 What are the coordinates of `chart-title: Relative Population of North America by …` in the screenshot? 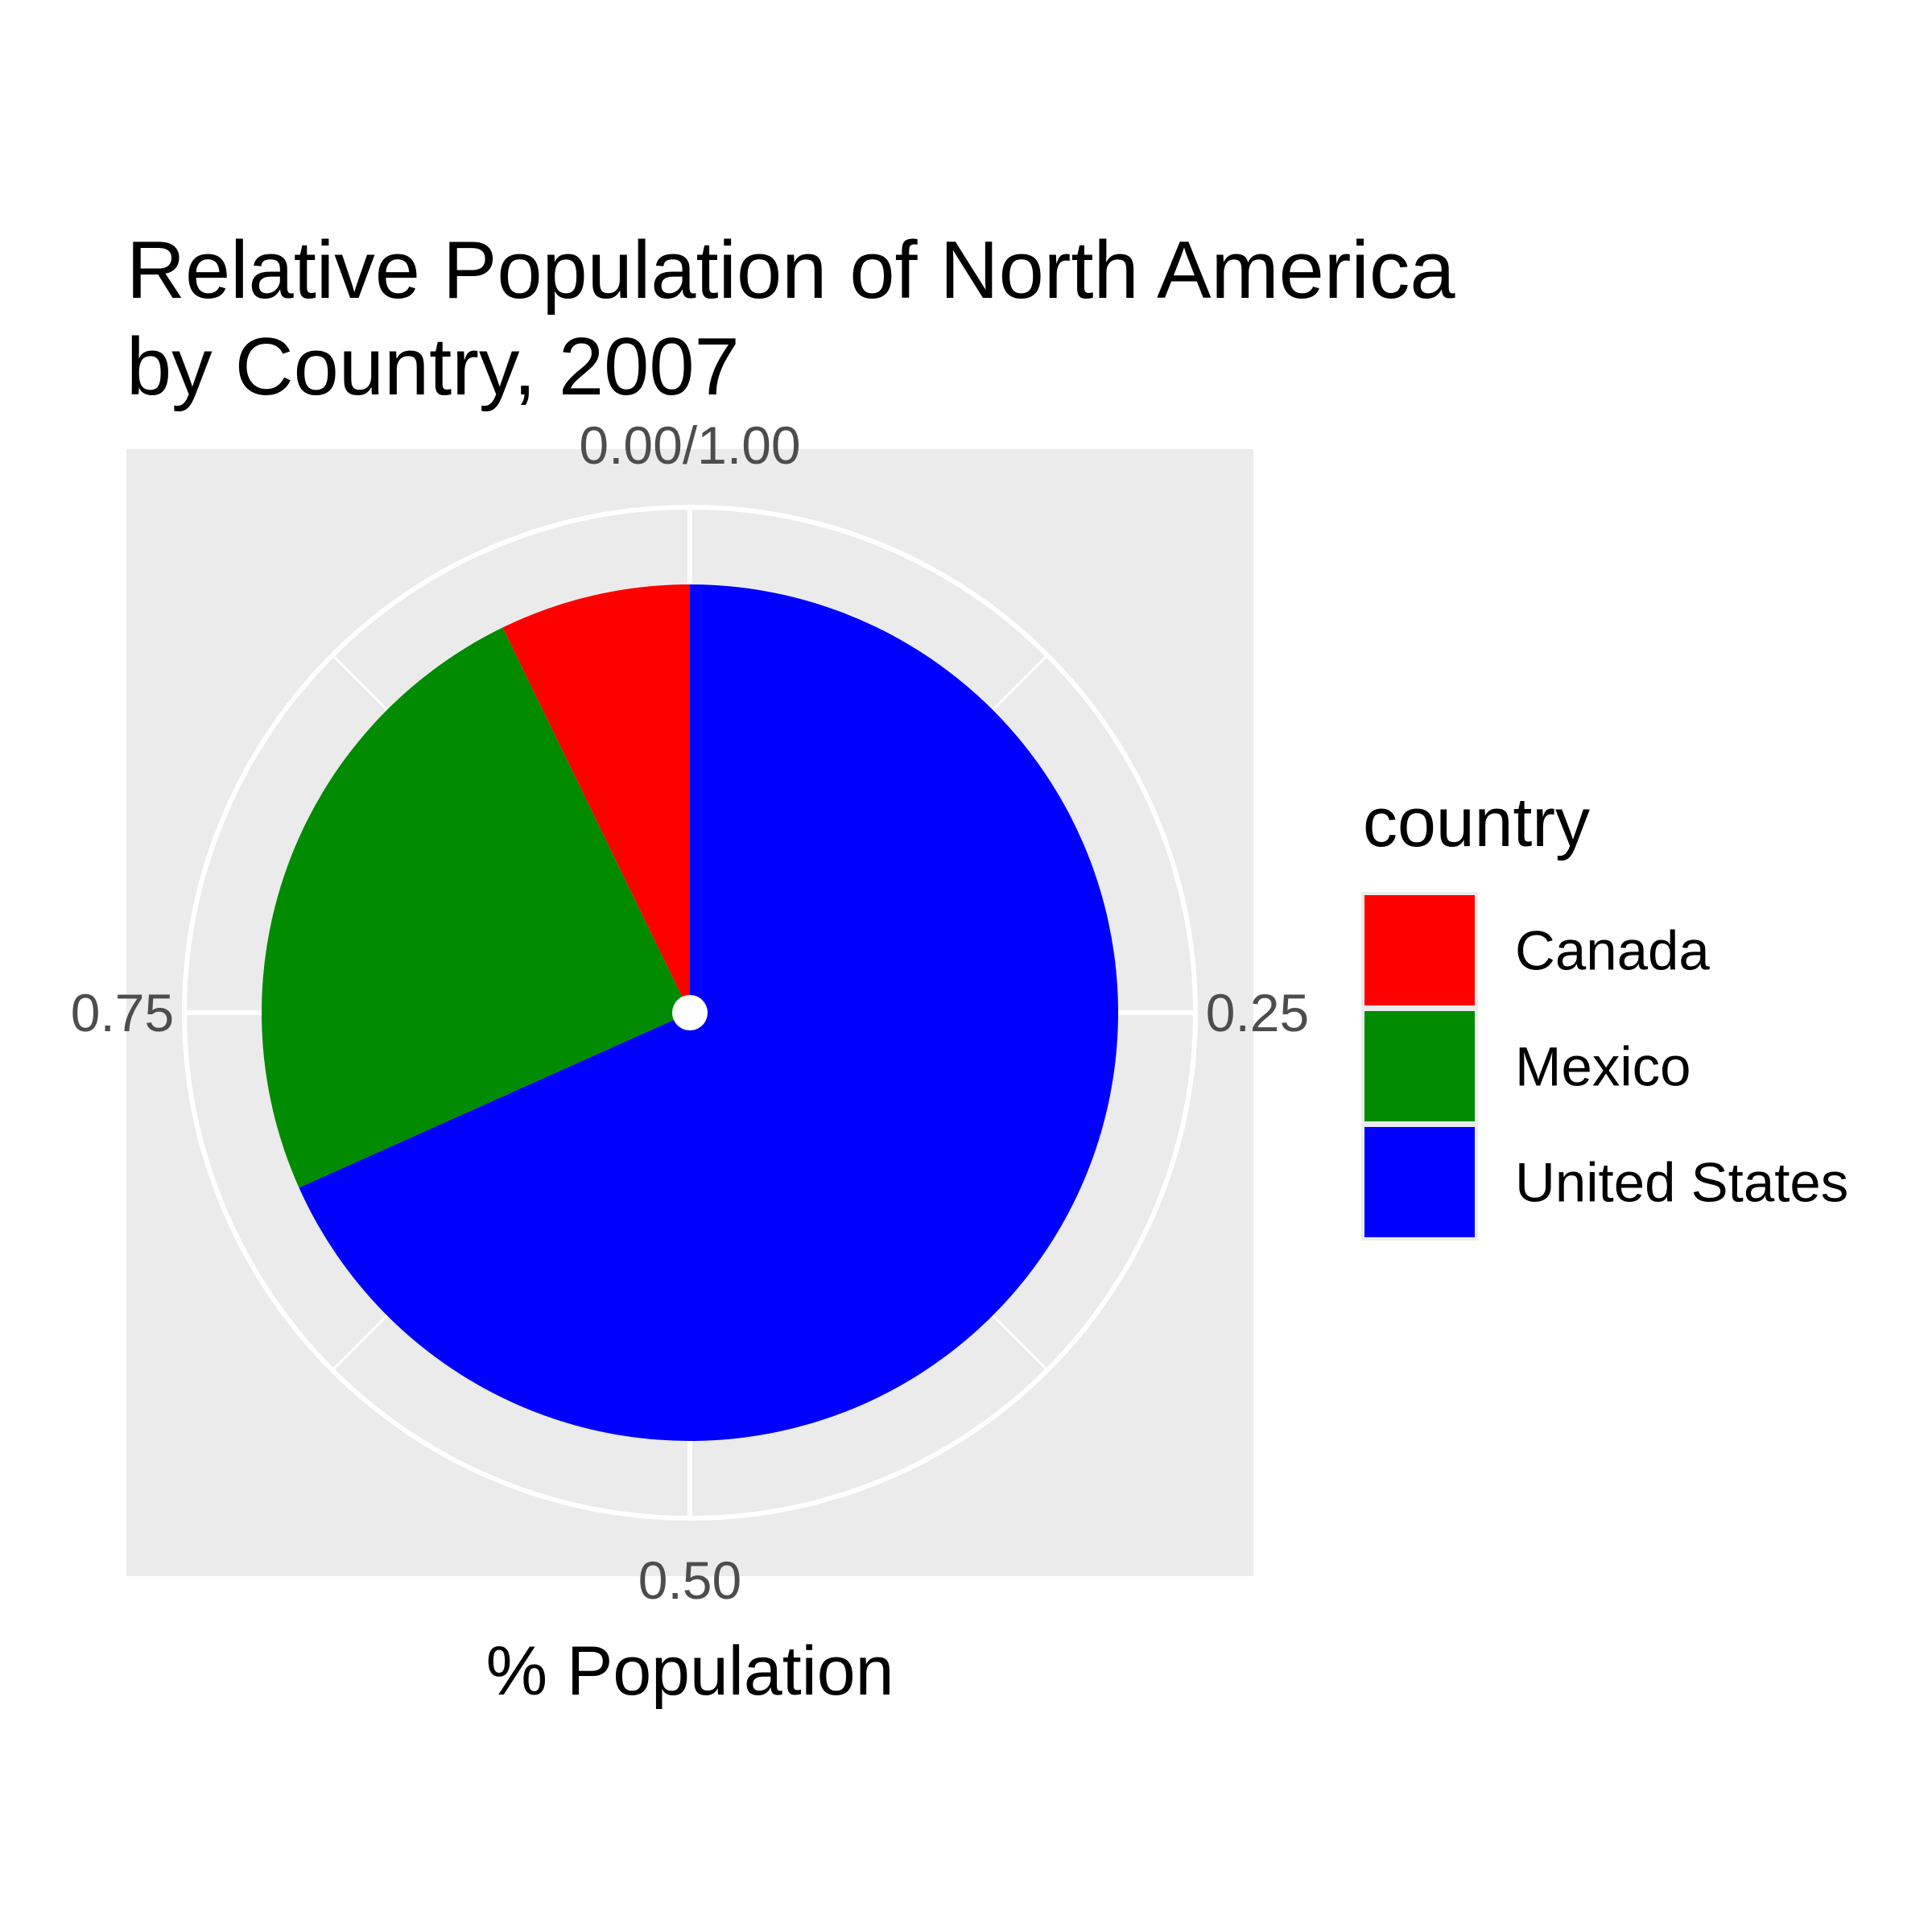 It's located at (790, 318).